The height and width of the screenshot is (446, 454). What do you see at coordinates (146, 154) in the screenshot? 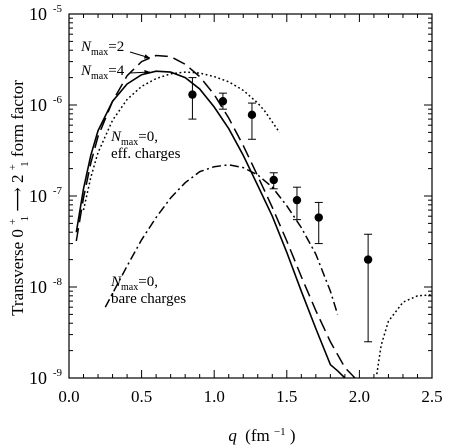
I see `annotation-nmax0_eff-line2: eff. charges` at bounding box center [146, 154].